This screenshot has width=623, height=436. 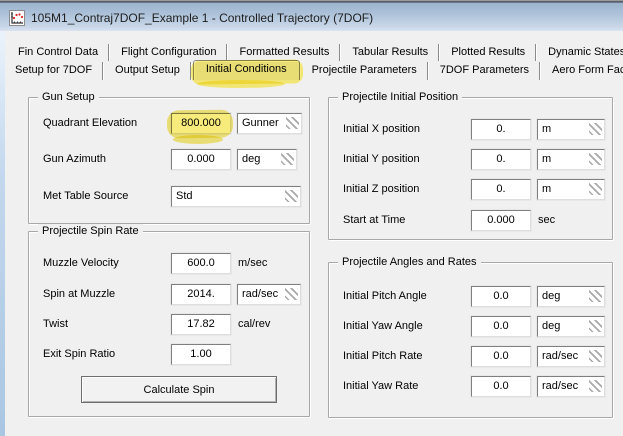 What do you see at coordinates (381, 386) in the screenshot?
I see `initial-yaw-rate-label: Initial Yaw Rate` at bounding box center [381, 386].